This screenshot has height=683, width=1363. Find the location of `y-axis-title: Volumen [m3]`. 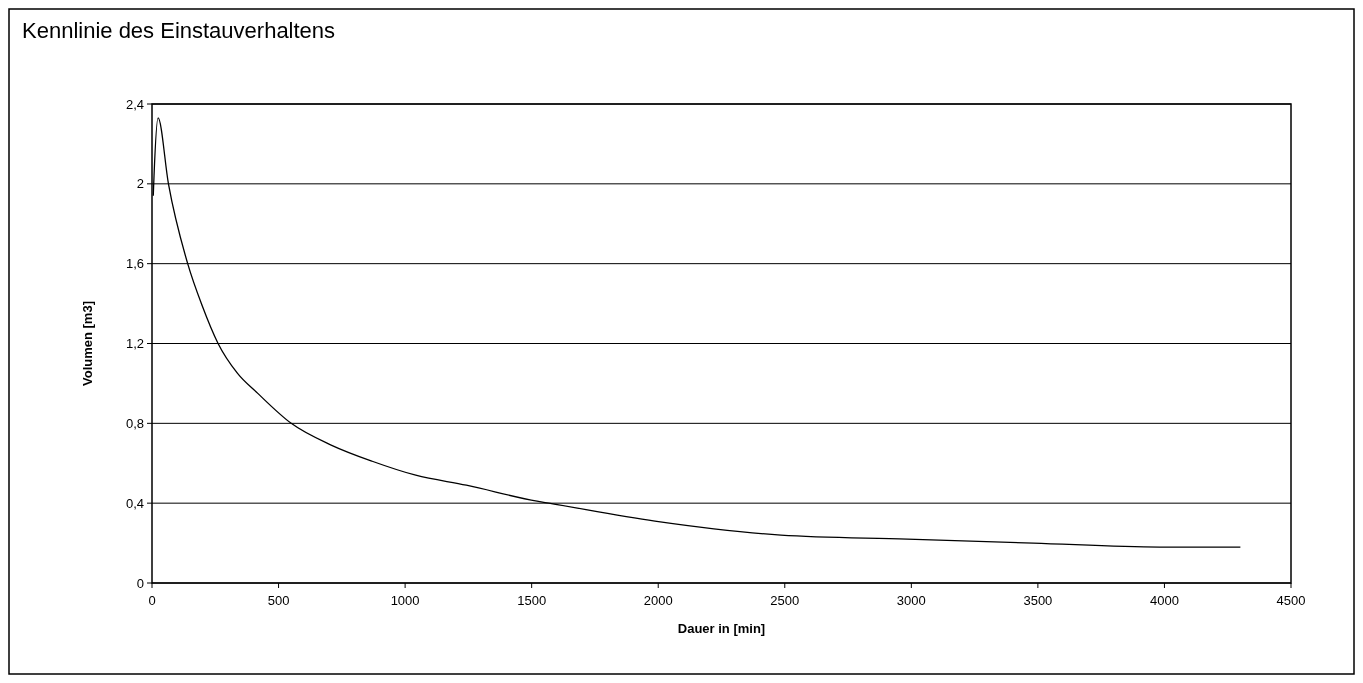

y-axis-title: Volumen [m3] is located at coordinates (87, 343).